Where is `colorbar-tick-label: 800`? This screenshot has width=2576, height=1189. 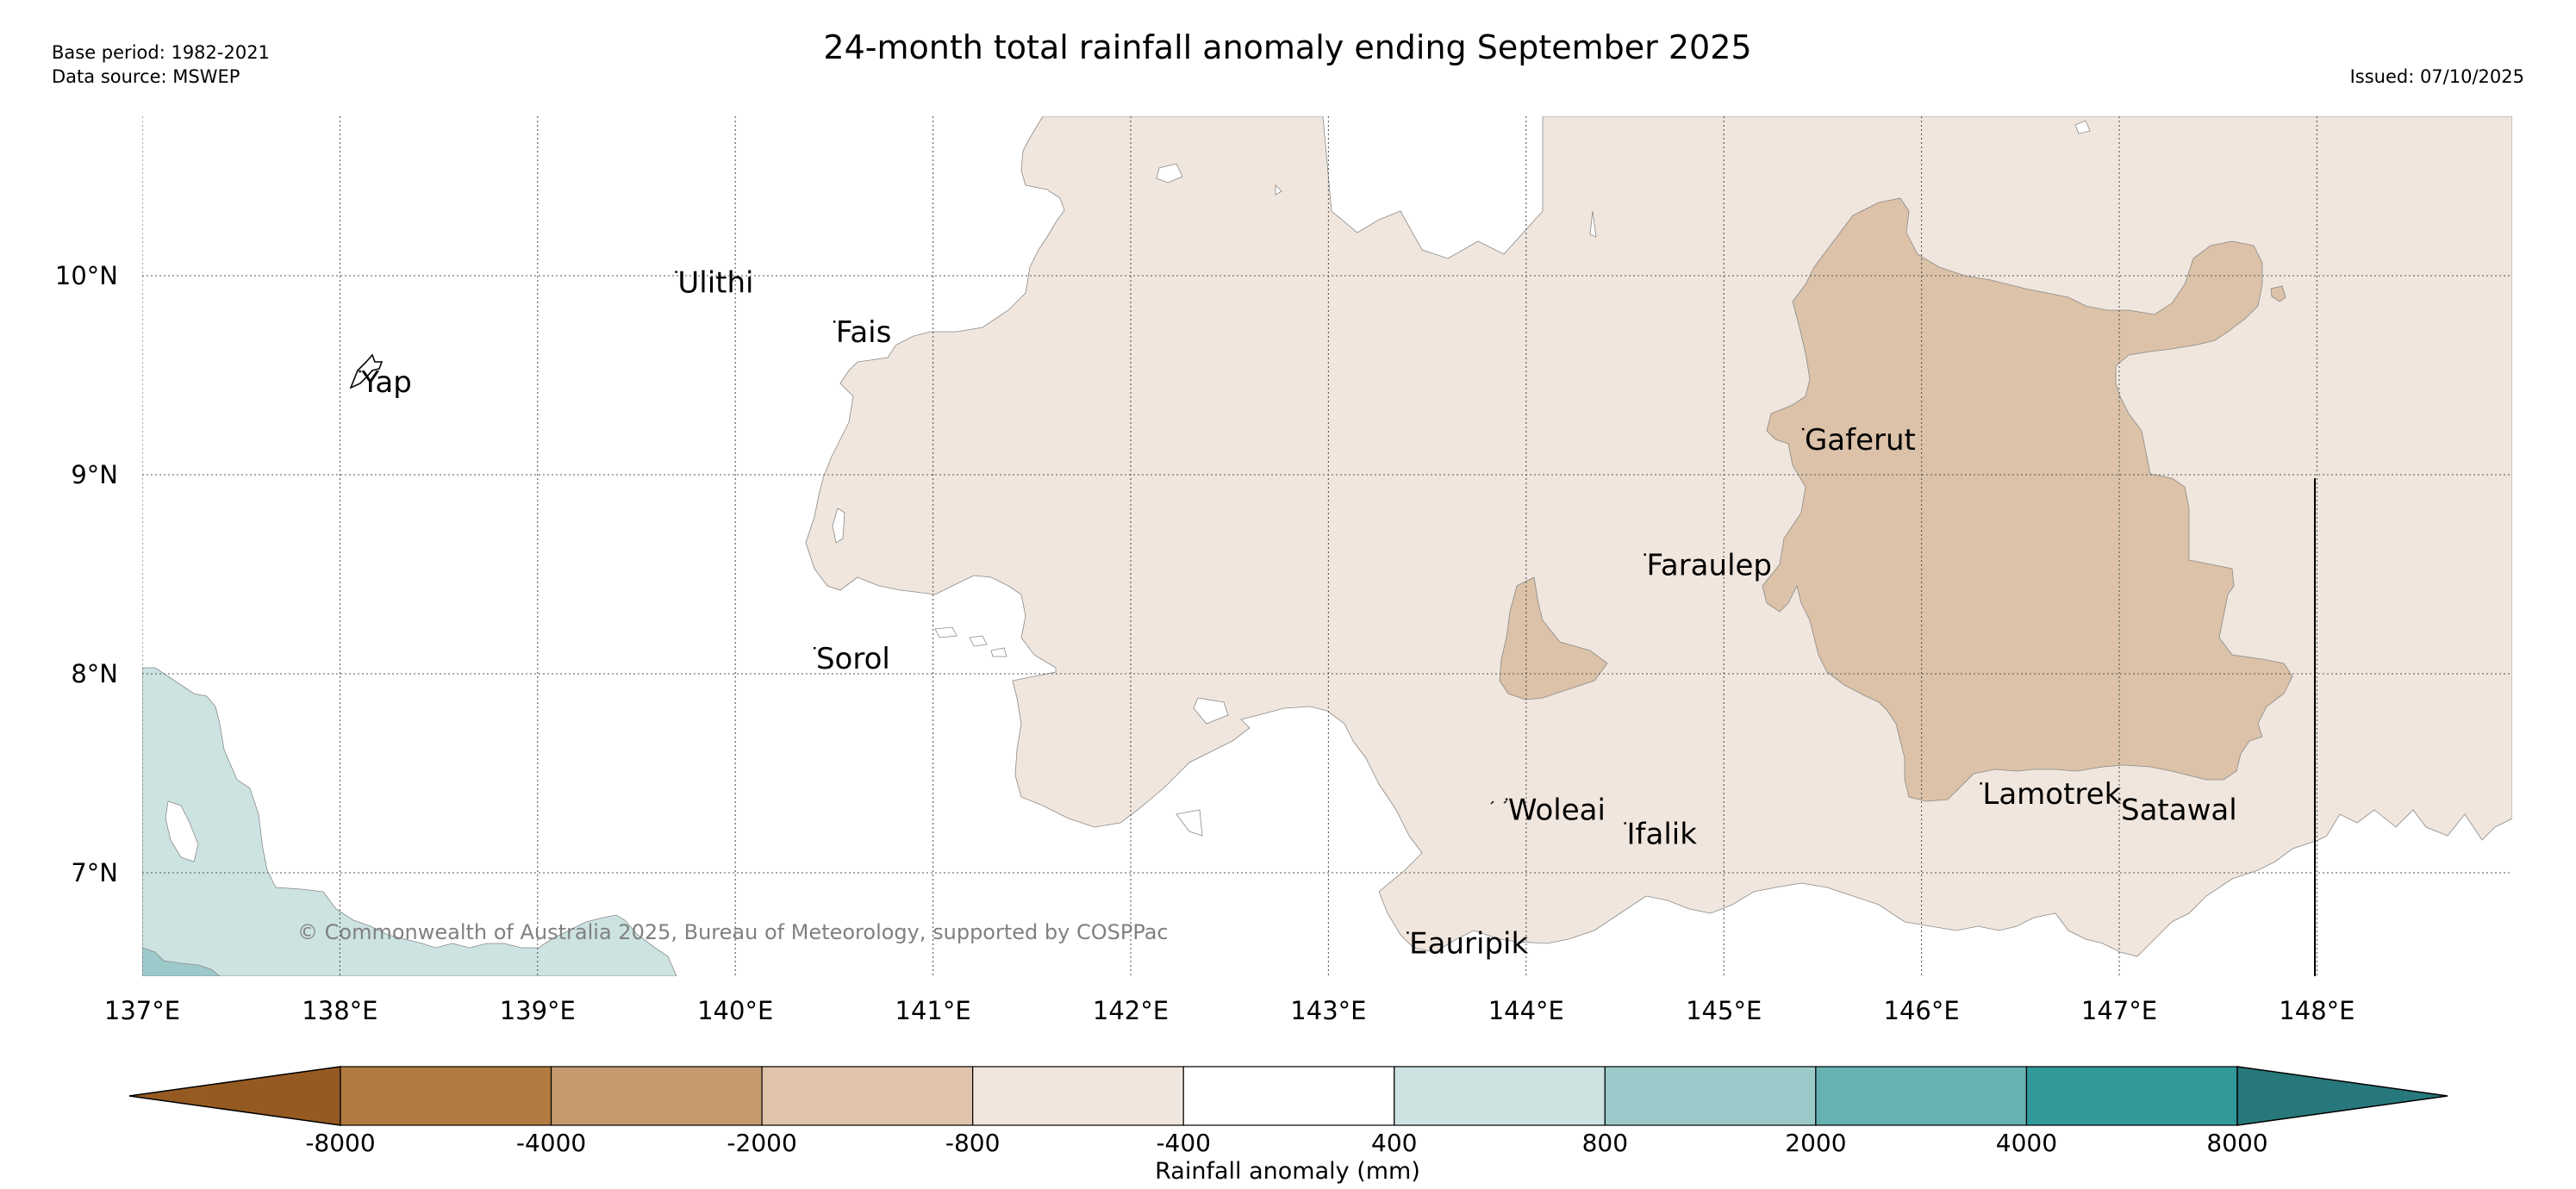 colorbar-tick-label: 800 is located at coordinates (1605, 1143).